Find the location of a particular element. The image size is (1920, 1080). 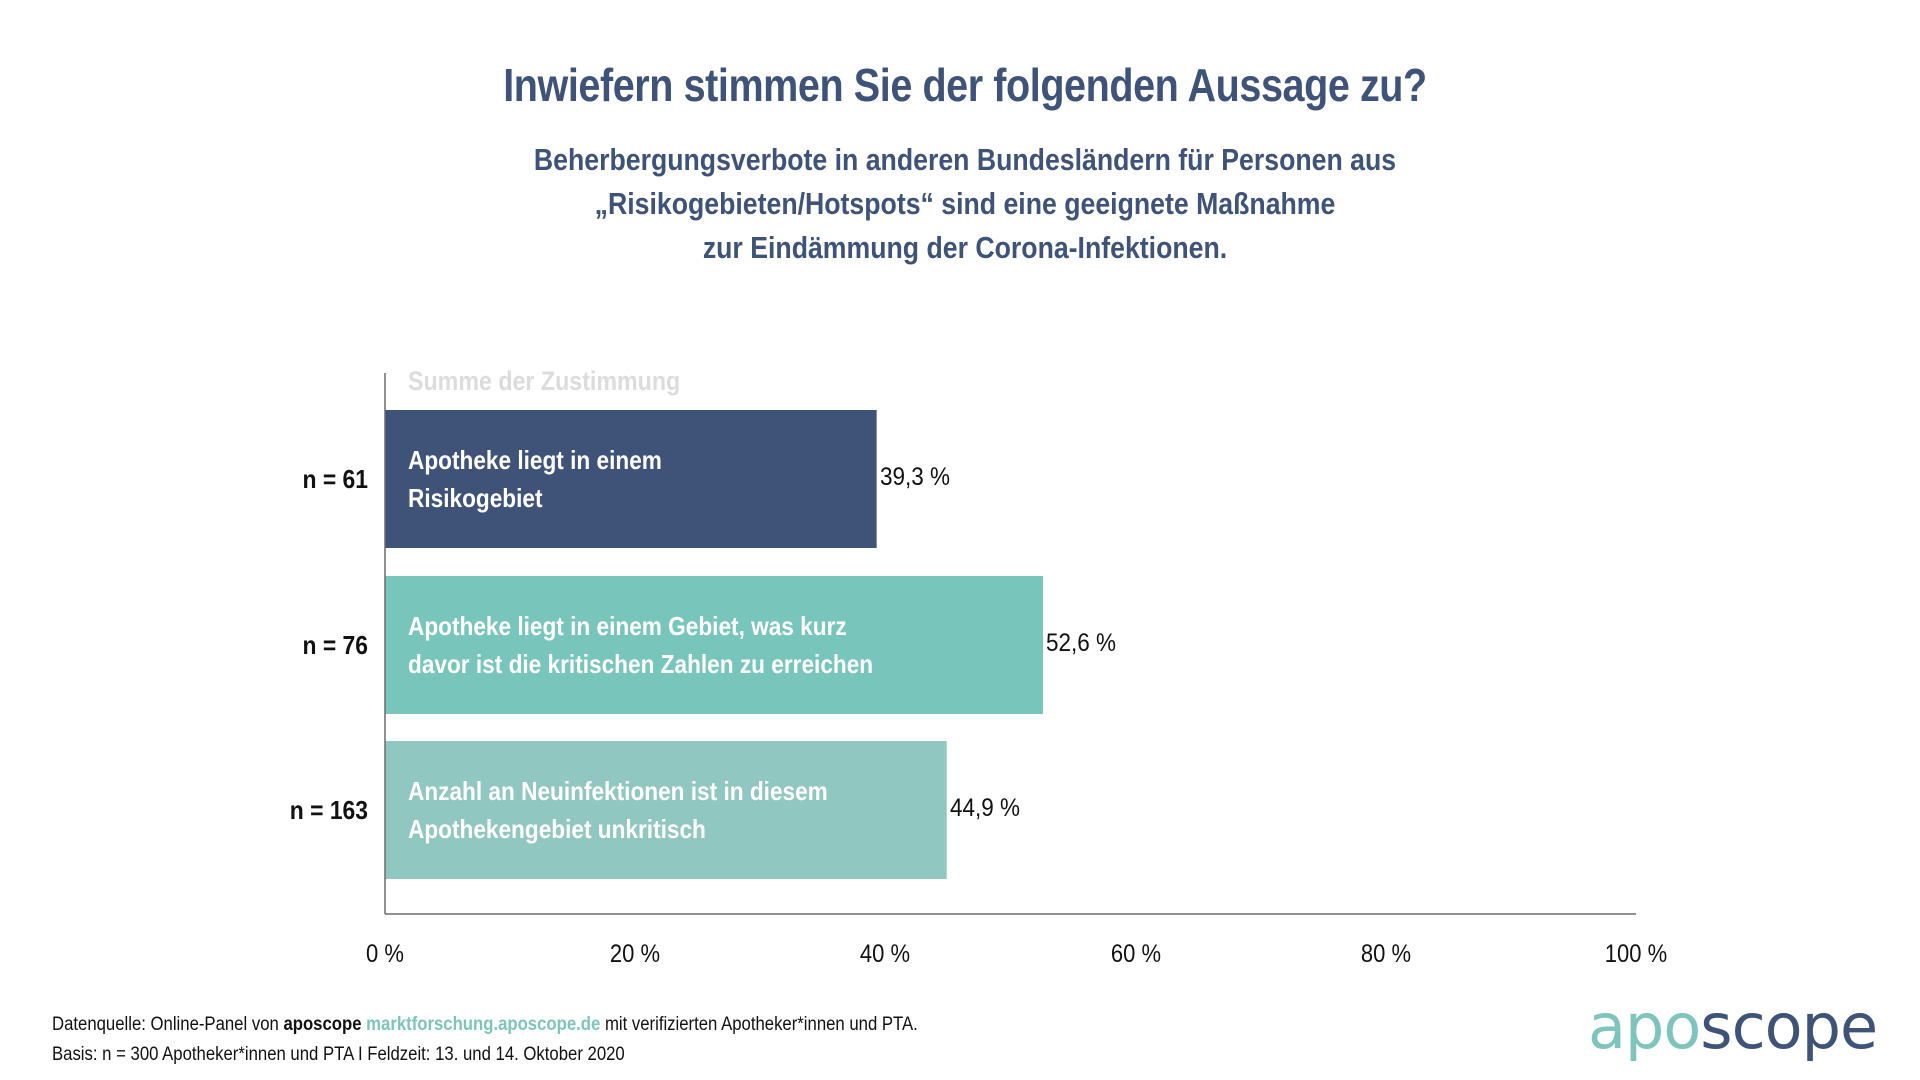

chart-header-label: Summe der Zustimmung is located at coordinates (544, 381).